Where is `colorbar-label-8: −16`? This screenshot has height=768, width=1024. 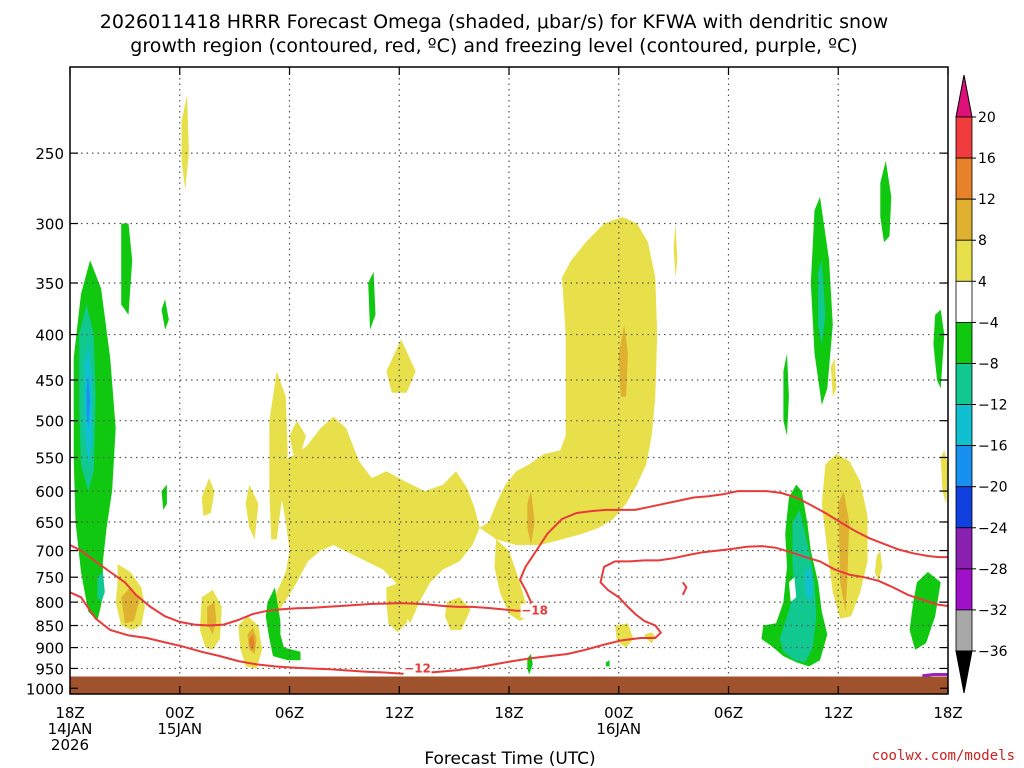 colorbar-label-8: −16 is located at coordinates (993, 447).